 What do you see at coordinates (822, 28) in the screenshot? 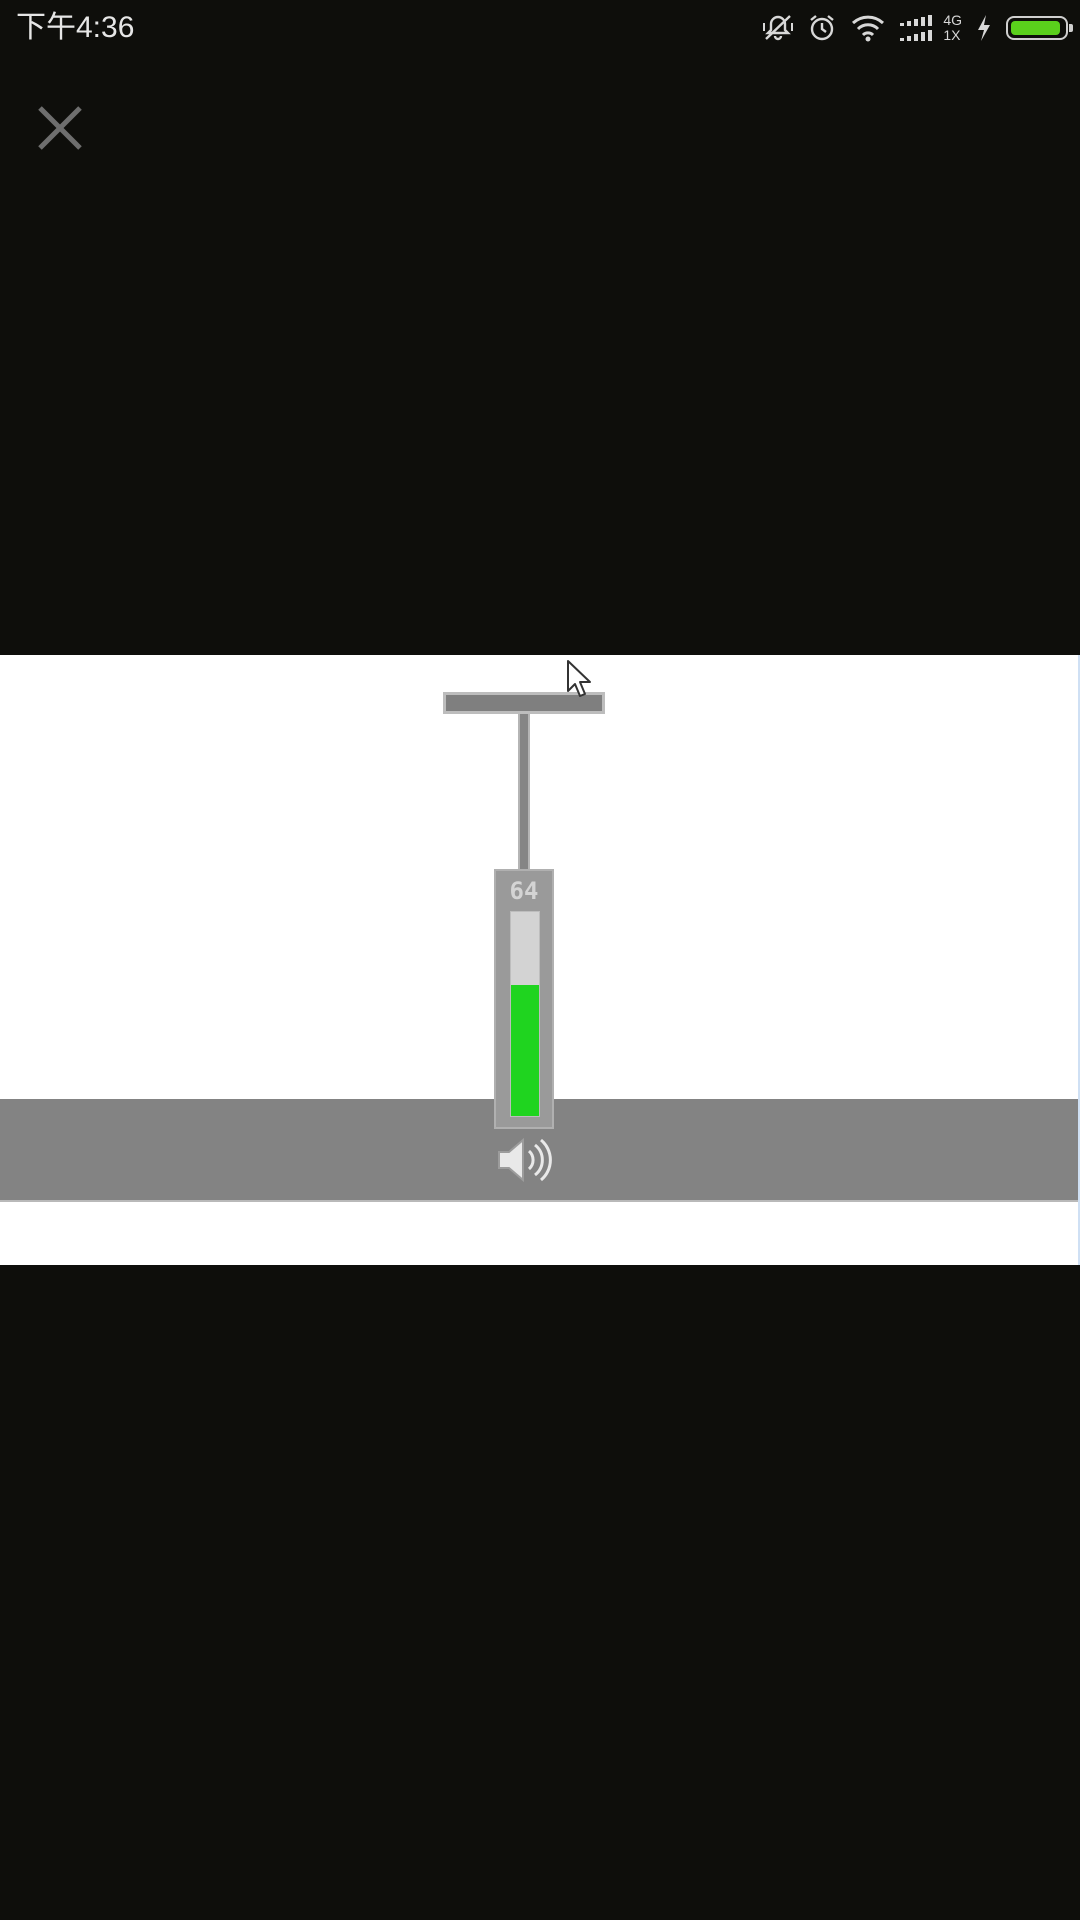
I see `alarm-icon` at bounding box center [822, 28].